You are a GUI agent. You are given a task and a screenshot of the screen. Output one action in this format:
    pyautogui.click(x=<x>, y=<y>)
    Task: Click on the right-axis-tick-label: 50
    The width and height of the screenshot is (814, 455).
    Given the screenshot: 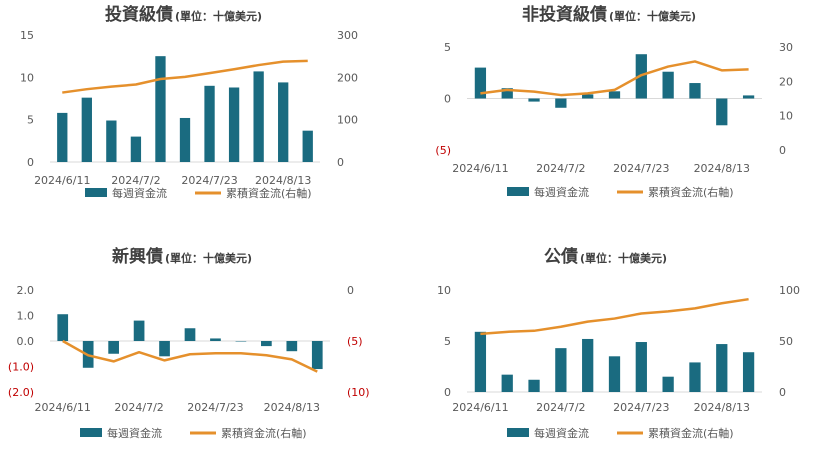 What is the action you would take?
    pyautogui.click(x=786, y=341)
    